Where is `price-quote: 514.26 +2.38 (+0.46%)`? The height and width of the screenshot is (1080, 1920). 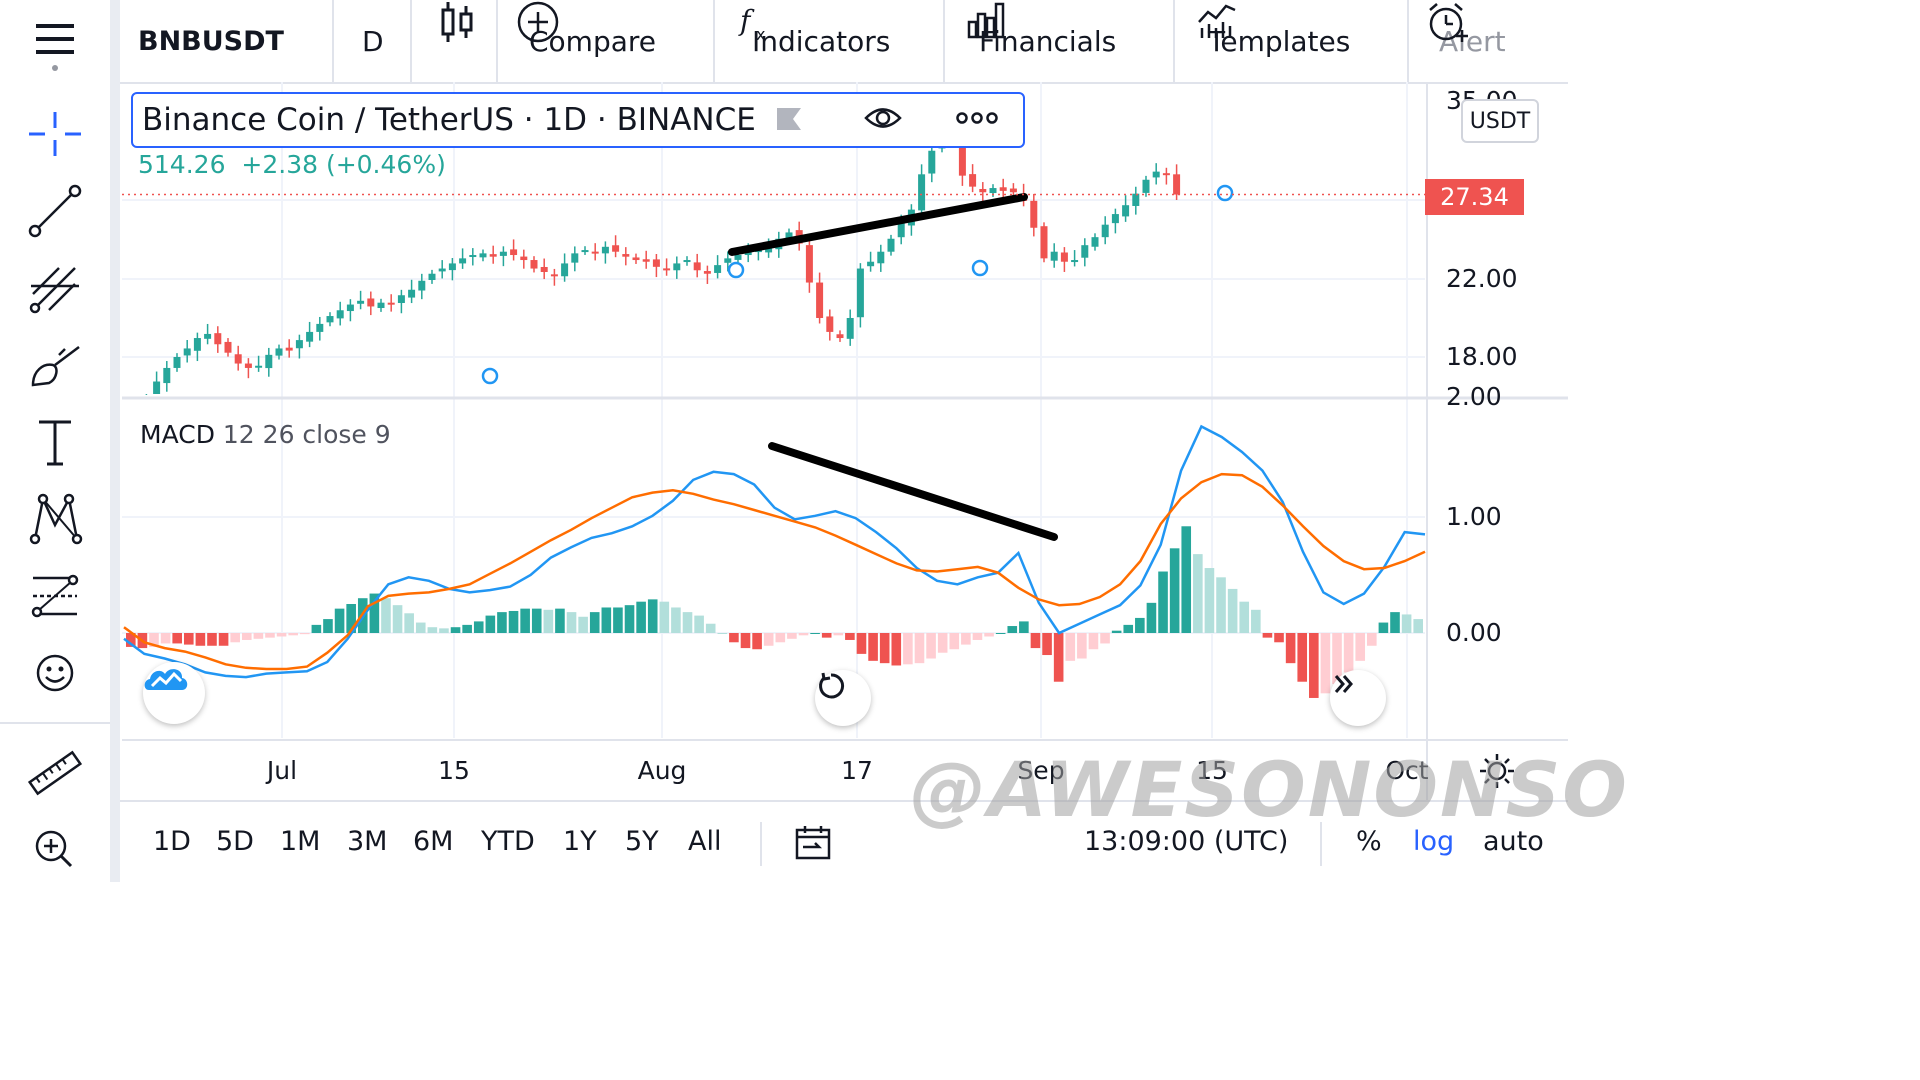 price-quote: 514.26 +2.38 (+0.46%) is located at coordinates (292, 164).